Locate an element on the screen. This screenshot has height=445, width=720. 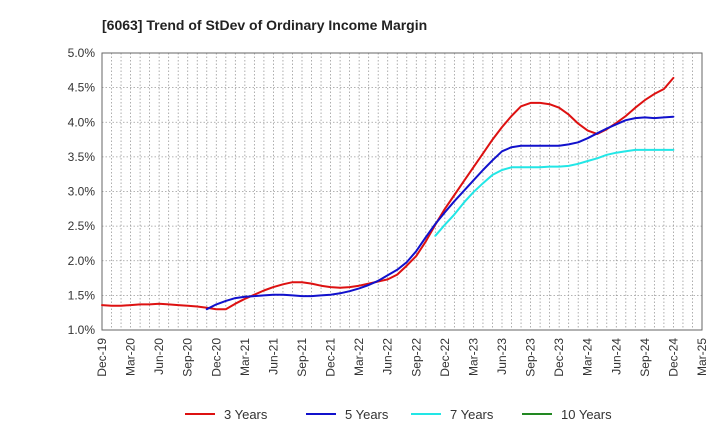
y-tick-label: 3.5% is located at coordinates (82, 157).